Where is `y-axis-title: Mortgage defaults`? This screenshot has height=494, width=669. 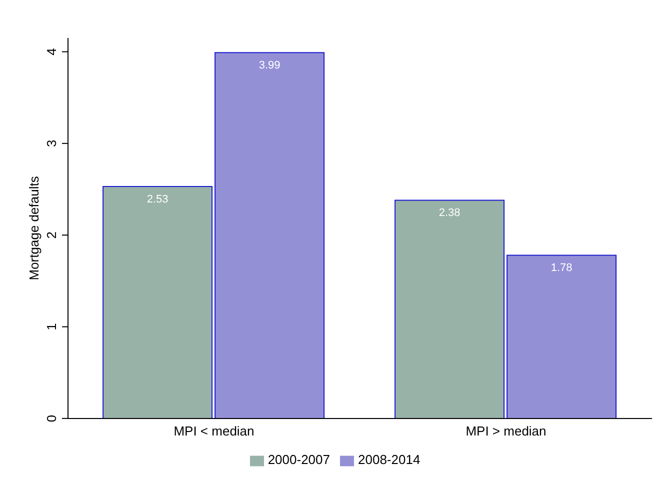 y-axis-title: Mortgage defaults is located at coordinates (34, 228).